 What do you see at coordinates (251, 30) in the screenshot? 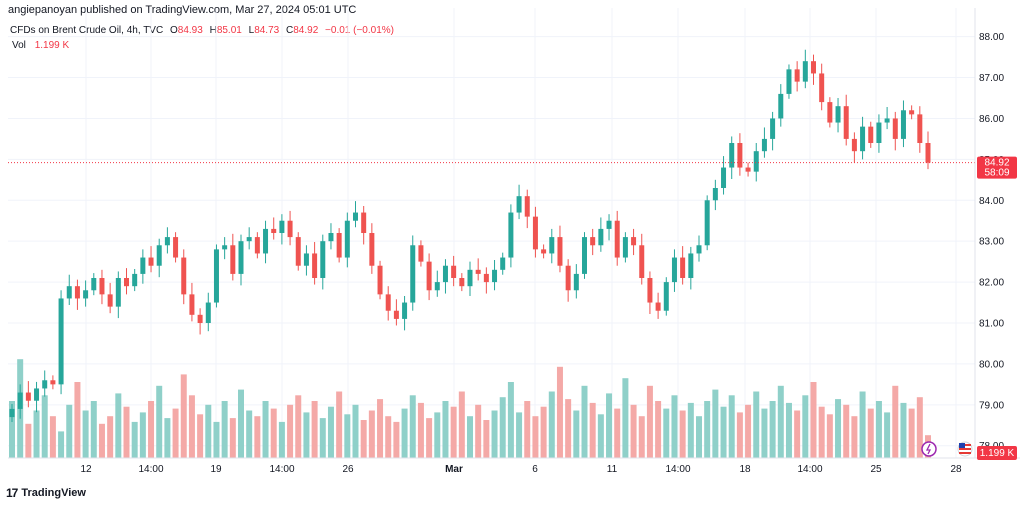
I see `low-label: L` at bounding box center [251, 30].